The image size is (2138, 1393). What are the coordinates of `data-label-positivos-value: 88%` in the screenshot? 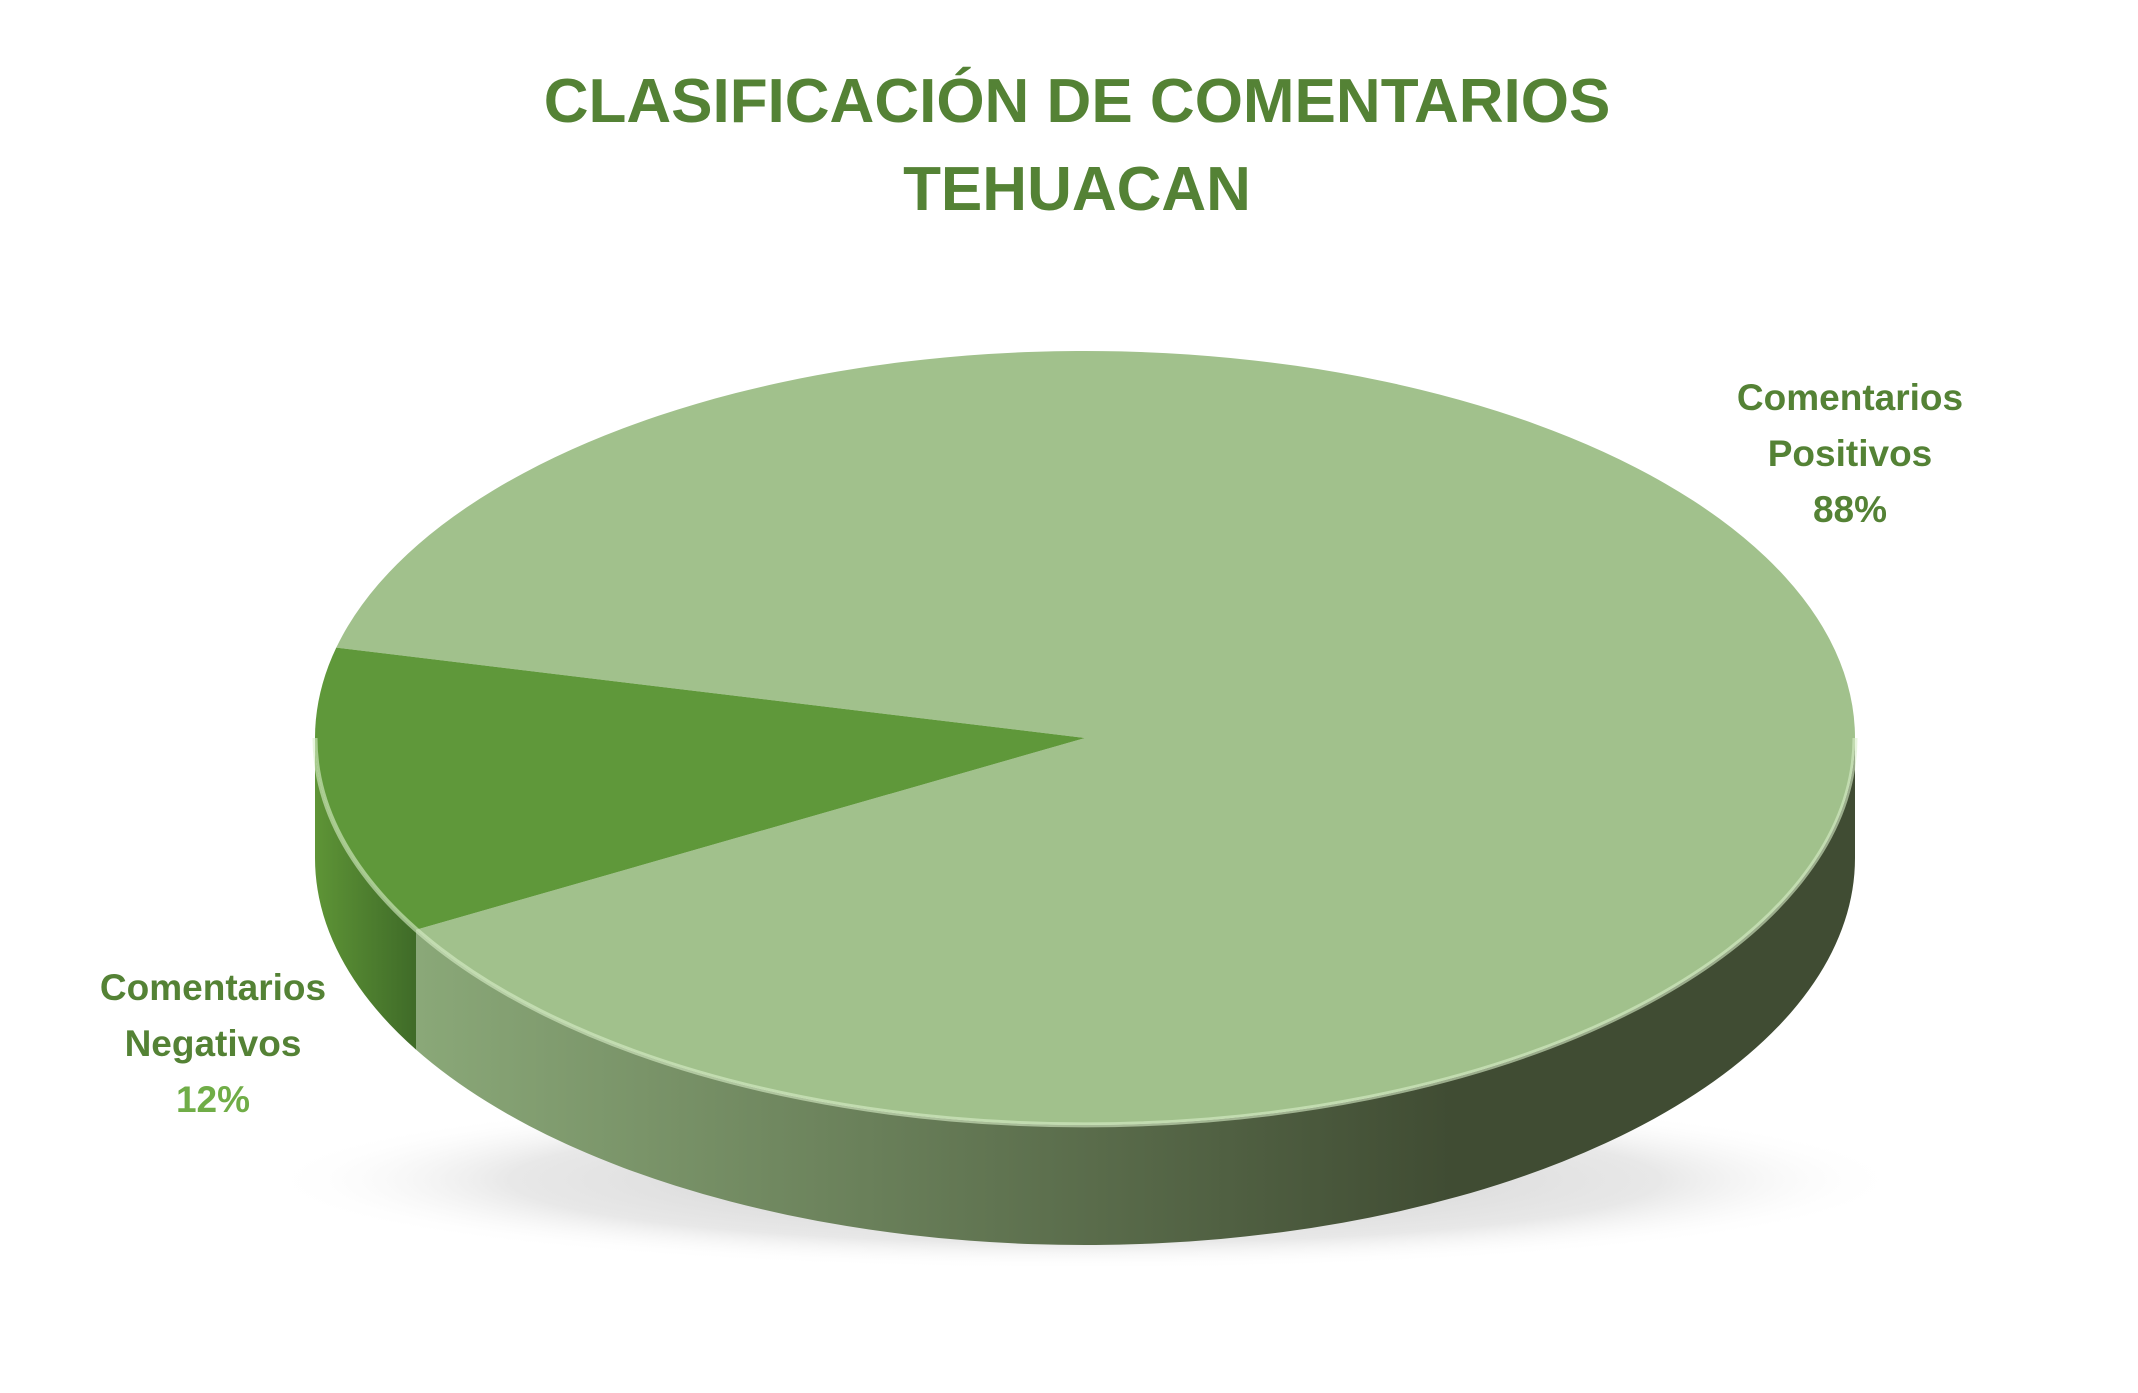 It's located at (1850, 509).